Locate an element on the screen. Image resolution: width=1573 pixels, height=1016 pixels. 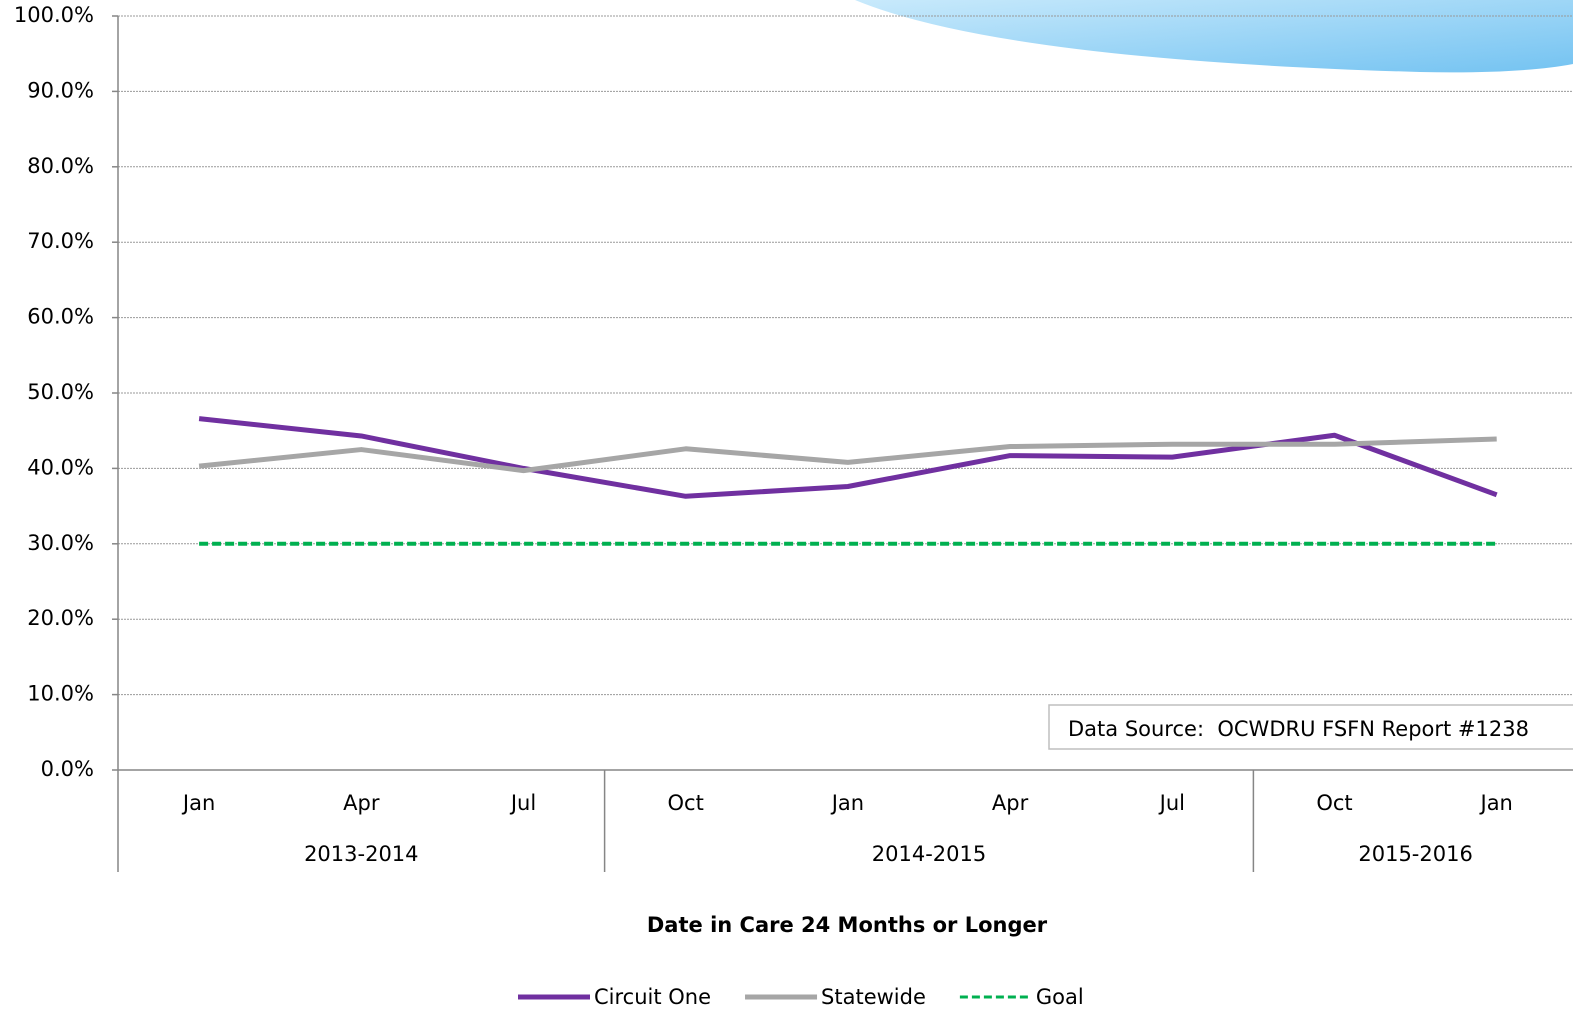
annotation-box is located at coordinates (1310, 727).